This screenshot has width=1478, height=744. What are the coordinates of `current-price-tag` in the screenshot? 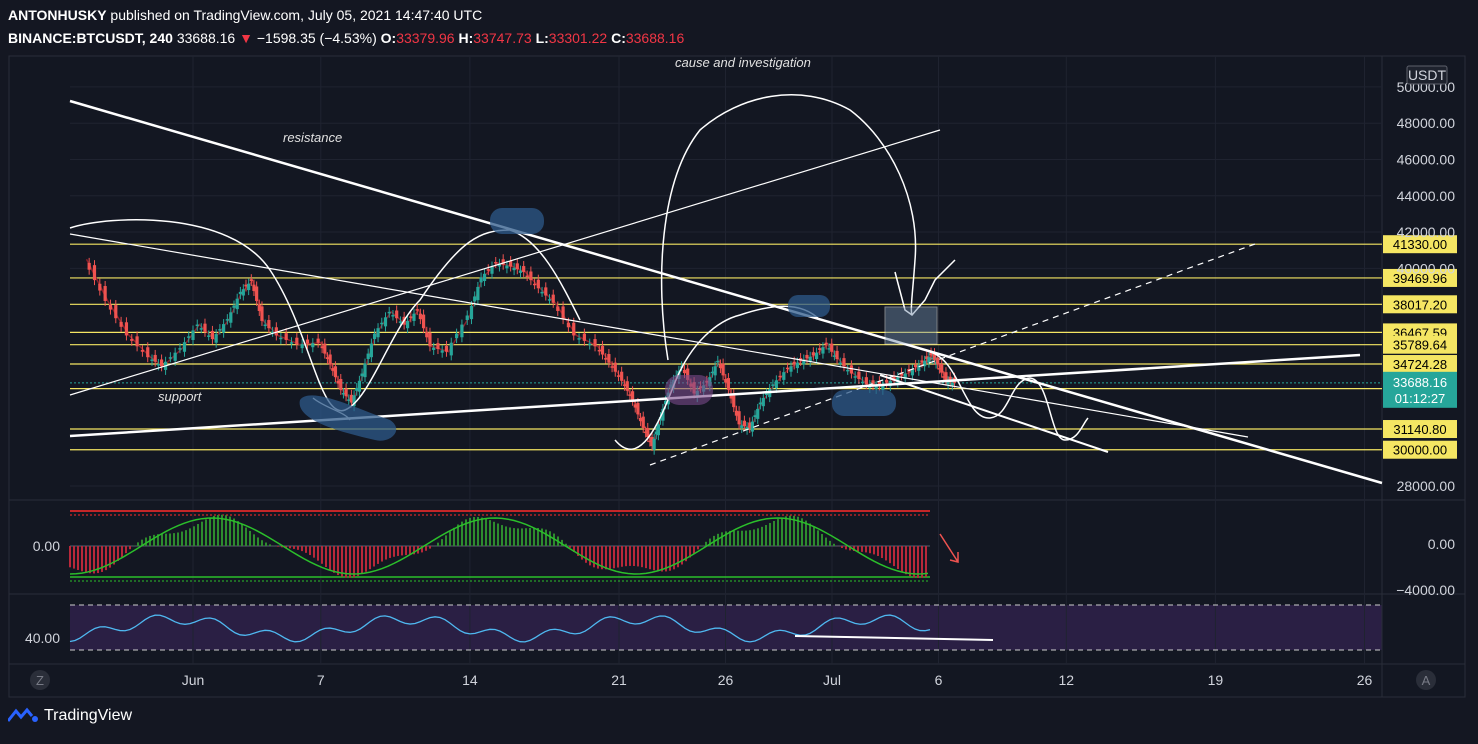 It's located at (1420, 389).